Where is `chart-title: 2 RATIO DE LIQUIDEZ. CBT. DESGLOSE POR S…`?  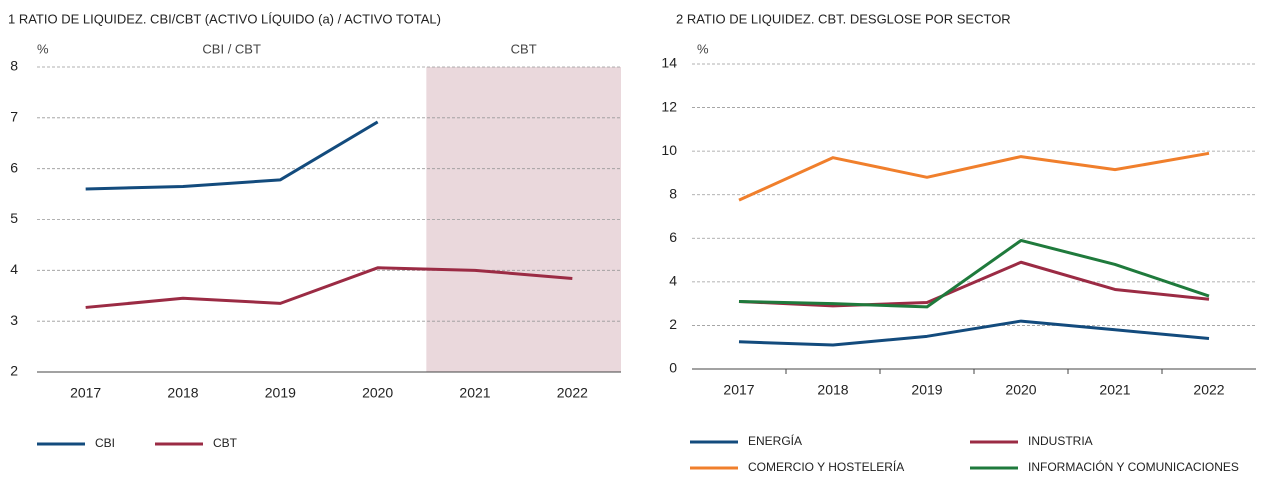 chart-title: 2 RATIO DE LIQUIDEZ. CBT. DESGLOSE POR S… is located at coordinates (843, 18).